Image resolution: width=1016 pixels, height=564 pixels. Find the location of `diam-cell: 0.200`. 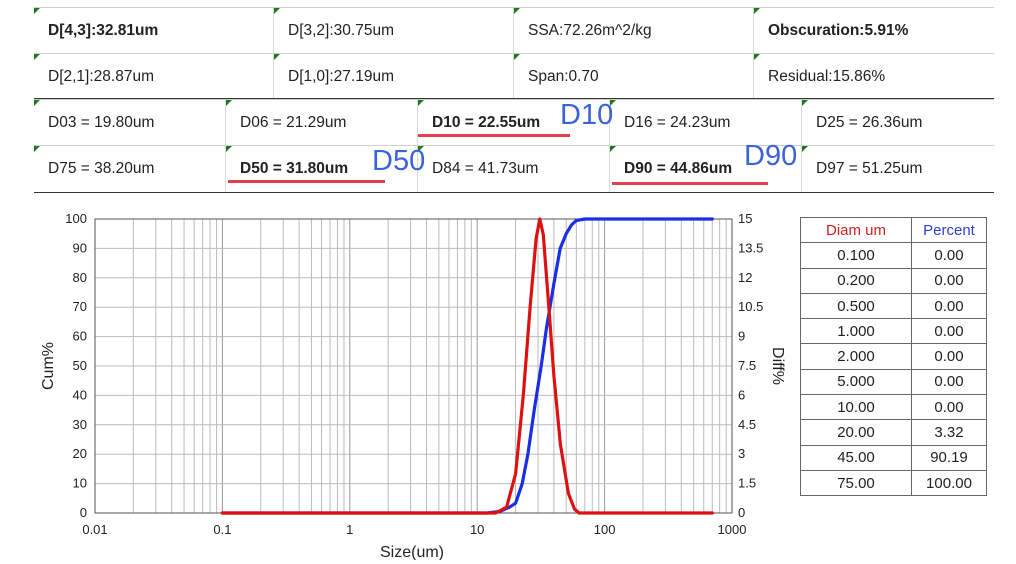

diam-cell: 0.200 is located at coordinates (856, 280).